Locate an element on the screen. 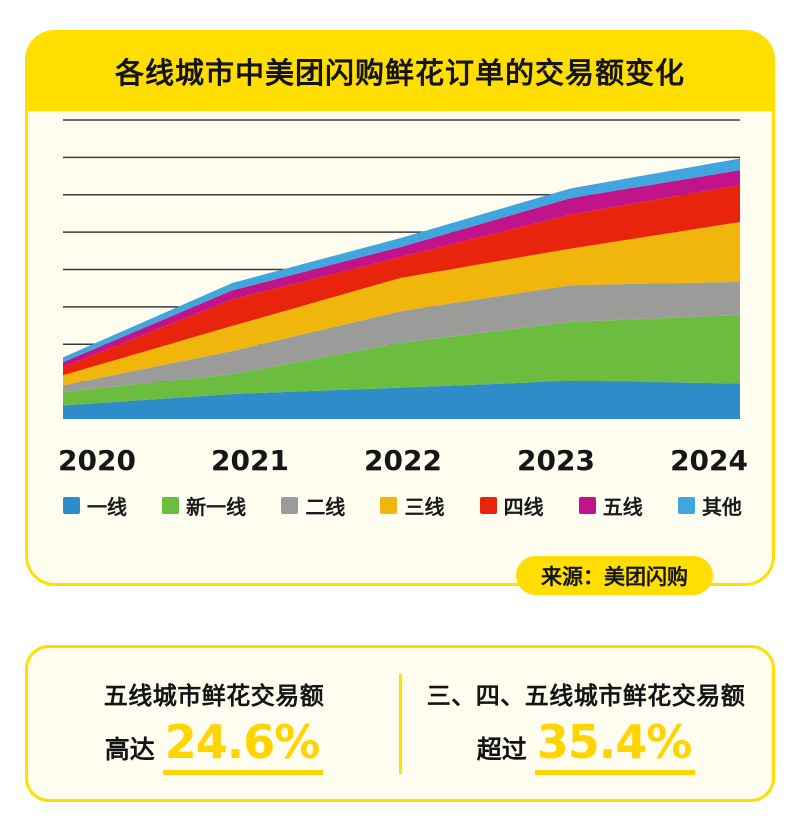 The width and height of the screenshot is (800, 823). chart-legend: 一线 新一线 二线 三线 四线 五线 其他 is located at coordinates (402, 505).